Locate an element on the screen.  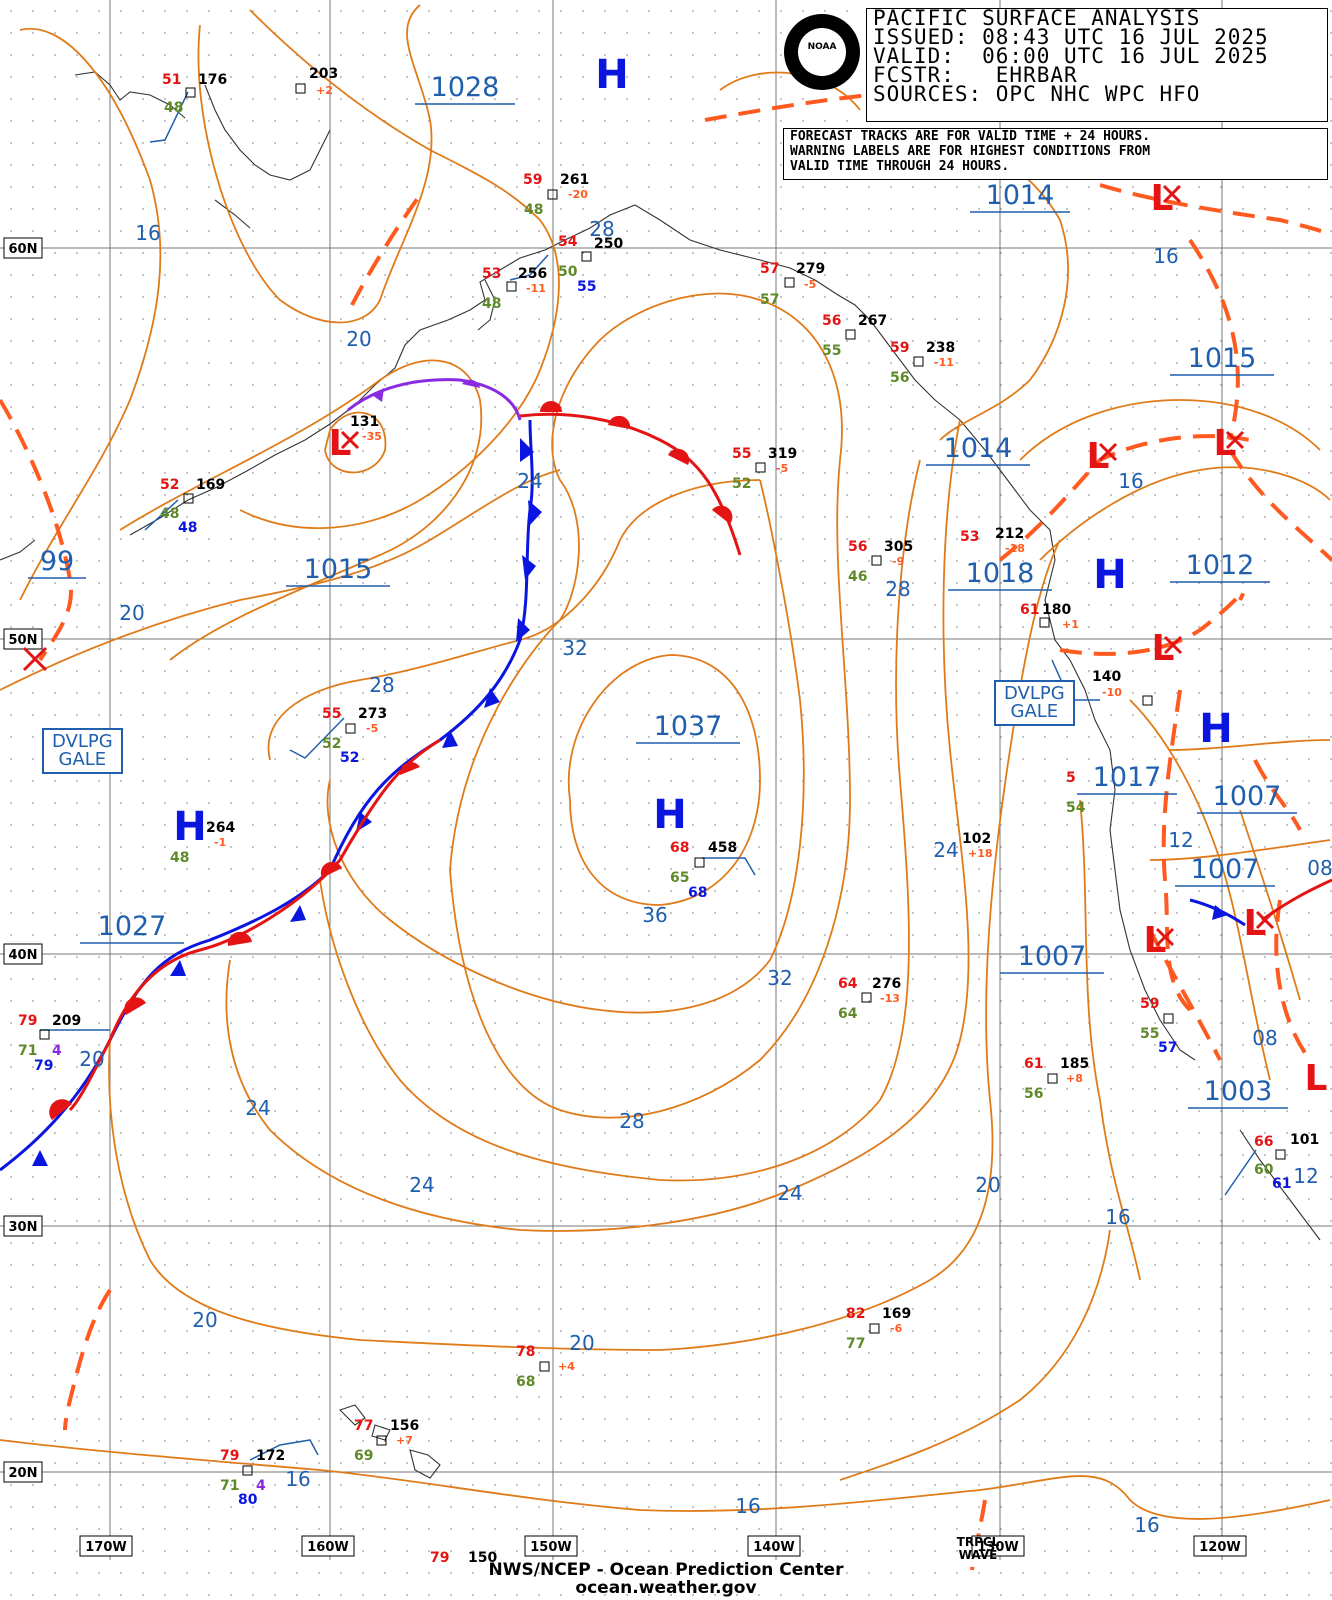
pressure-label: 1003 is located at coordinates (1238, 1091).